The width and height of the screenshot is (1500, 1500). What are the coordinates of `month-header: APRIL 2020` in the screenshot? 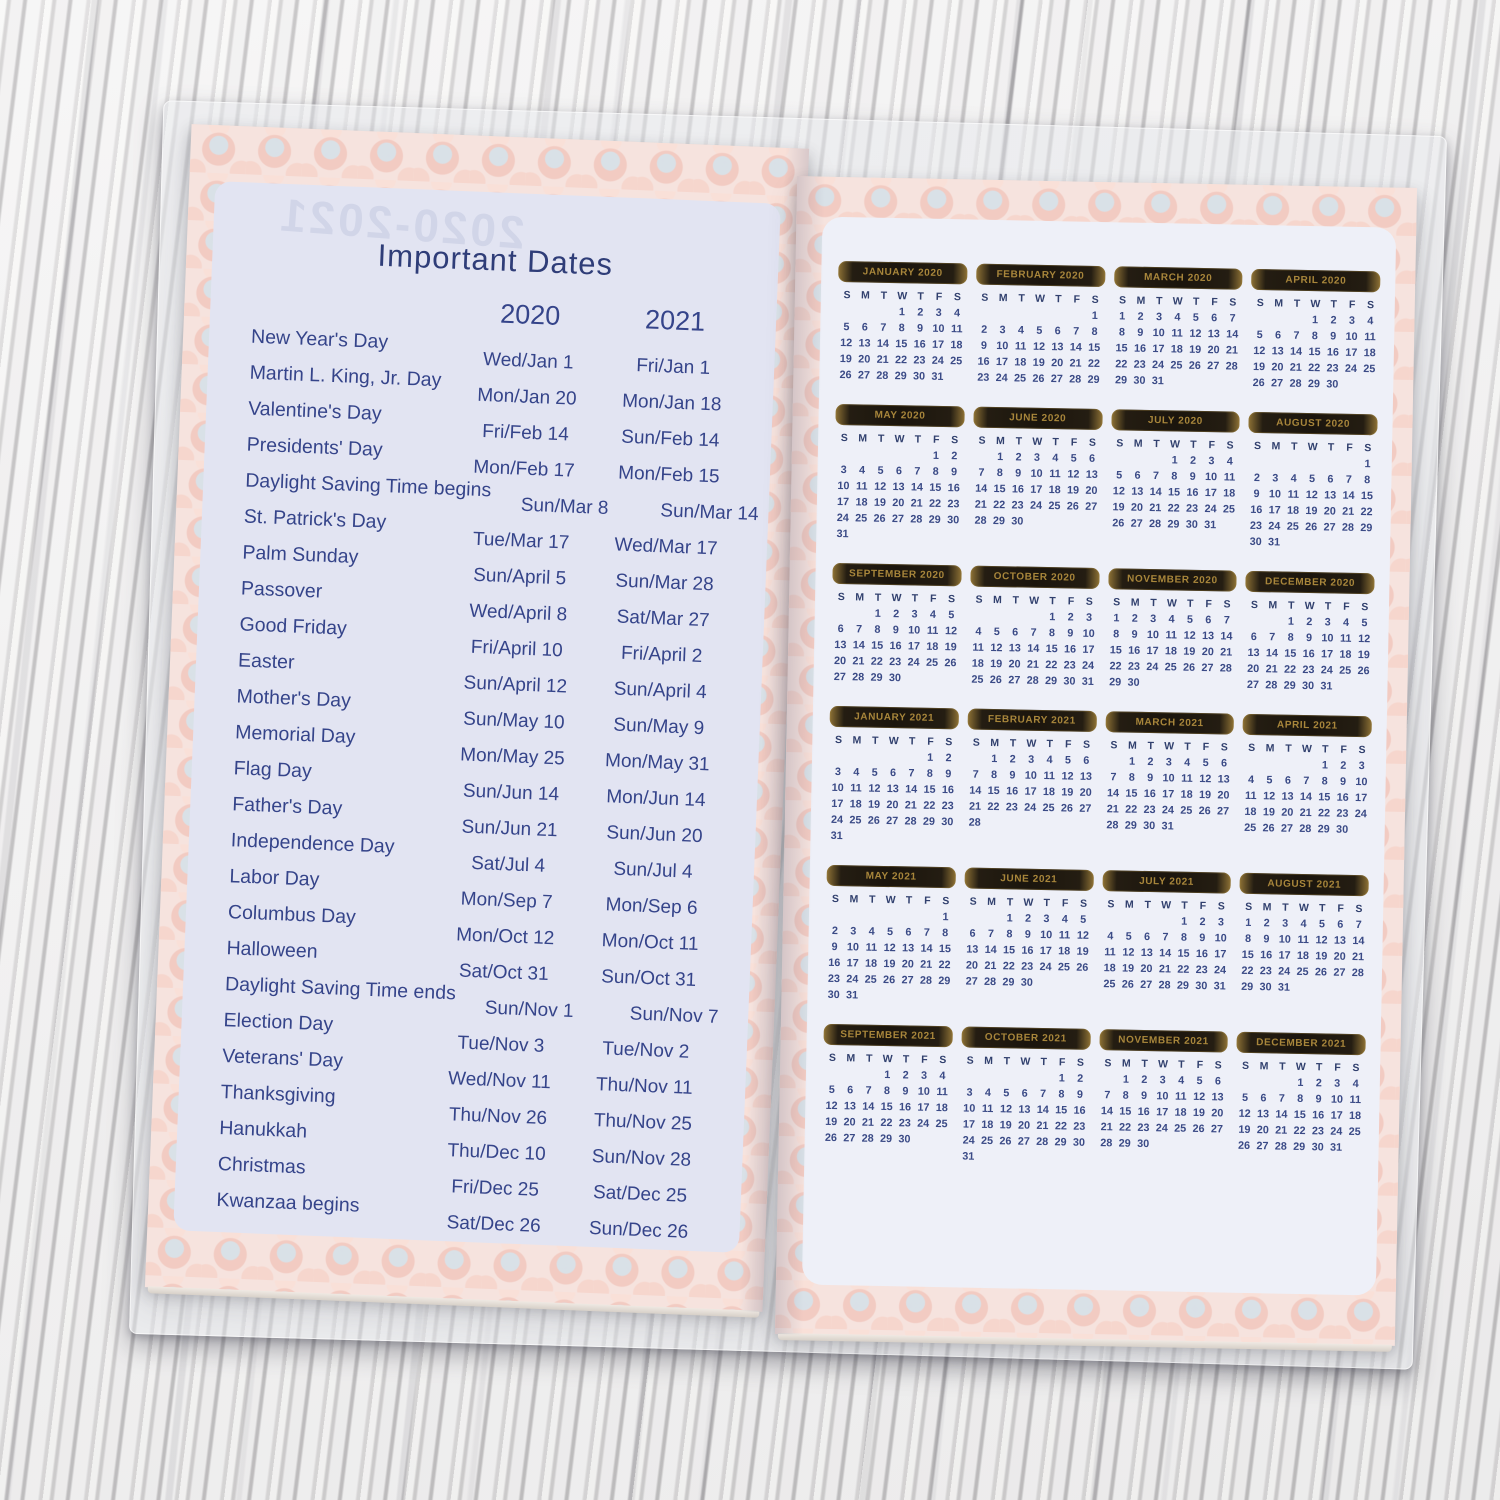 It's located at (1316, 280).